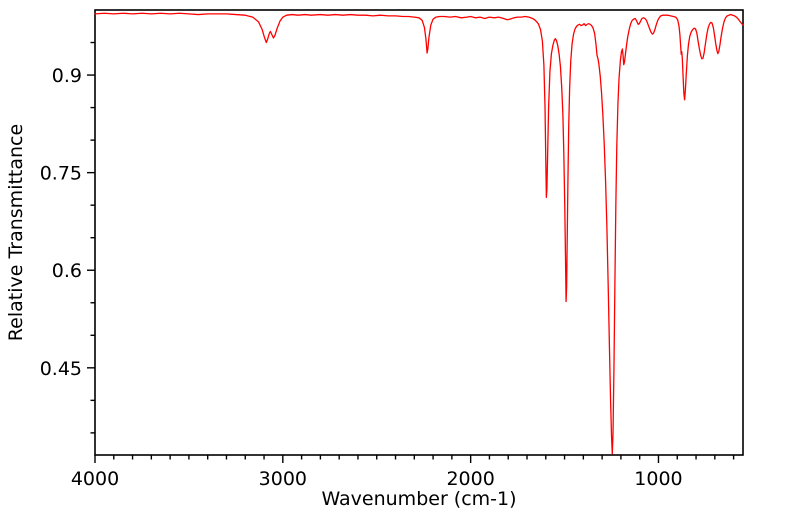 Image resolution: width=799 pixels, height=516 pixels. Describe the element at coordinates (67, 76) in the screenshot. I see `y-tick-label: 0.9` at that location.